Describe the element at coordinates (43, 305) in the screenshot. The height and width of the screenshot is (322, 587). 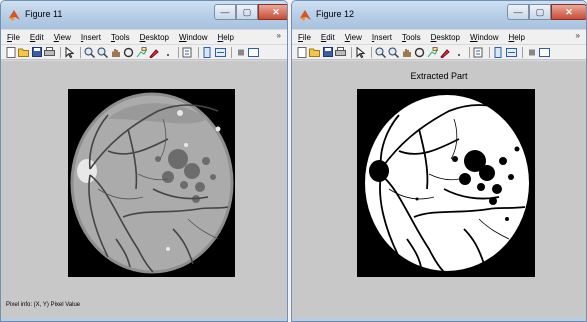
I see `pixel-info-status: Pixel info: (X, Y) Pixel Value` at that location.